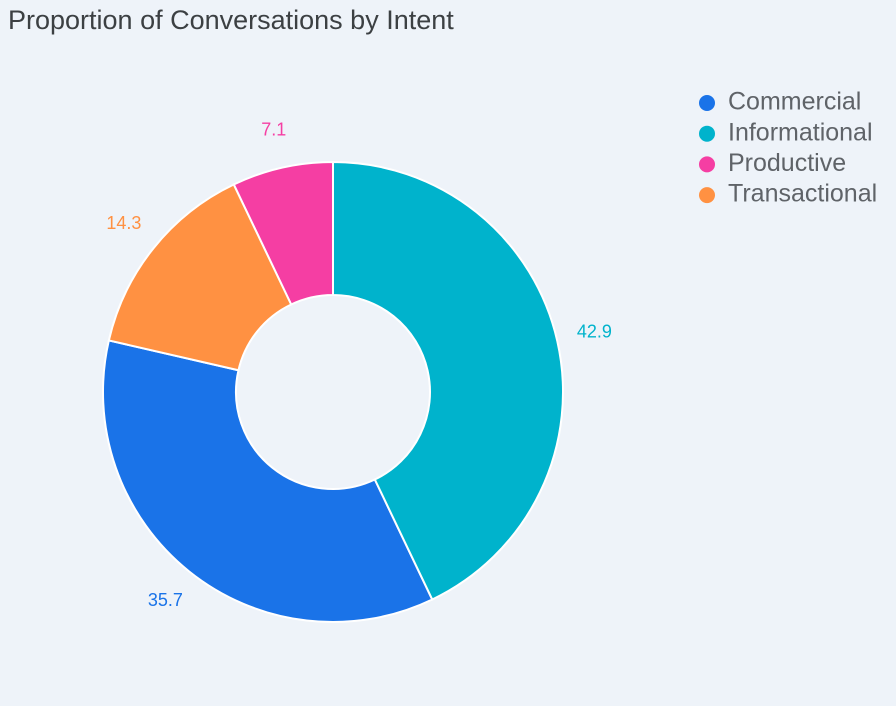 This screenshot has height=706, width=896. Describe the element at coordinates (794, 102) in the screenshot. I see `legend-label: Commercial` at that location.